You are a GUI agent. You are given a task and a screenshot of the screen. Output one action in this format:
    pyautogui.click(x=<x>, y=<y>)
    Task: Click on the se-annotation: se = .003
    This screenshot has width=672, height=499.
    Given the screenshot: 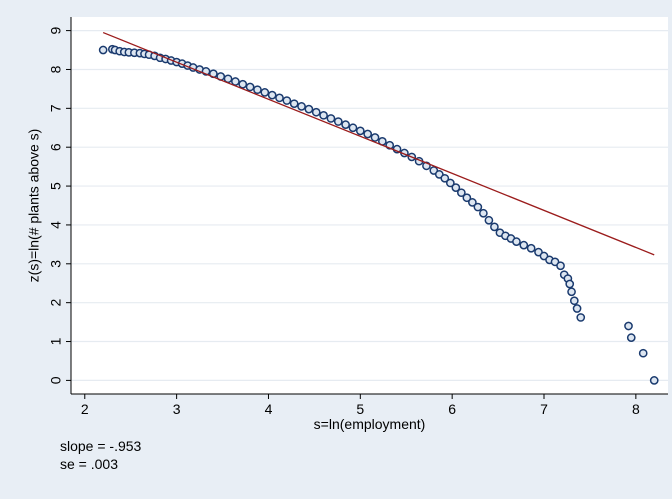 What is the action you would take?
    pyautogui.click(x=89, y=464)
    